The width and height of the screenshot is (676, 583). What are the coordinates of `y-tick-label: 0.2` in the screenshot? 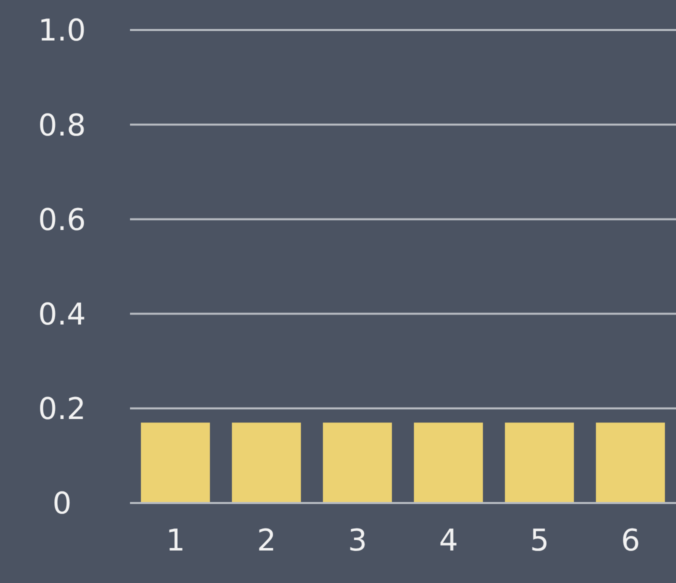 It's located at (62, 410).